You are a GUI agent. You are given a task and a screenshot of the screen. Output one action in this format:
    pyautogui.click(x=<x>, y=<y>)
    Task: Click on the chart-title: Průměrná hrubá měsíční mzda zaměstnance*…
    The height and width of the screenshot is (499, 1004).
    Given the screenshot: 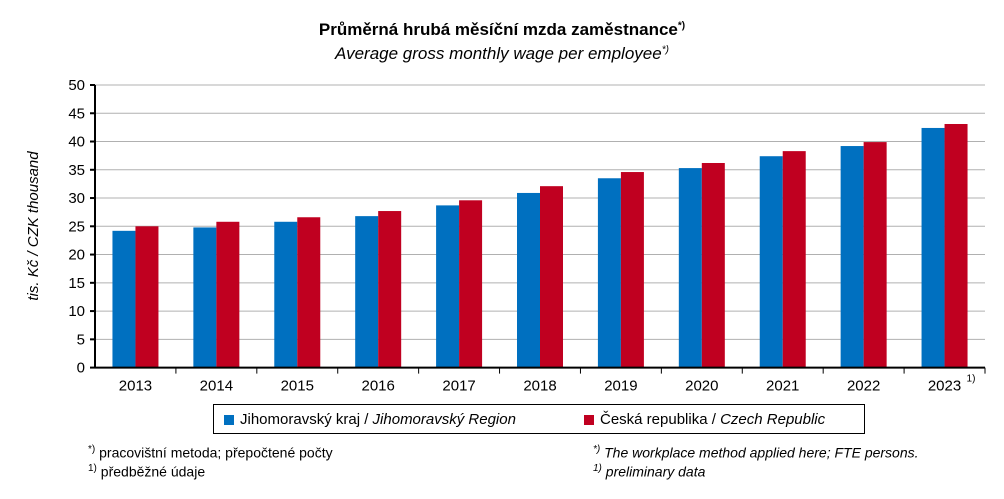 What is the action you would take?
    pyautogui.click(x=502, y=29)
    